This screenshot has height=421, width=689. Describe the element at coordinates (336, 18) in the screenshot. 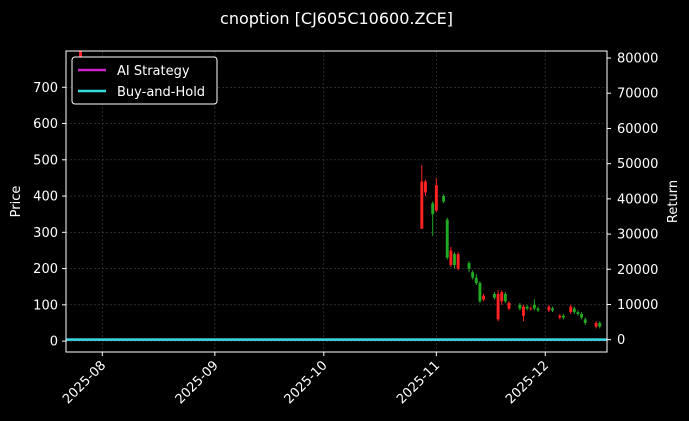

I see `chart-title: cnoption [CJ605C10600.ZCE]` at that location.